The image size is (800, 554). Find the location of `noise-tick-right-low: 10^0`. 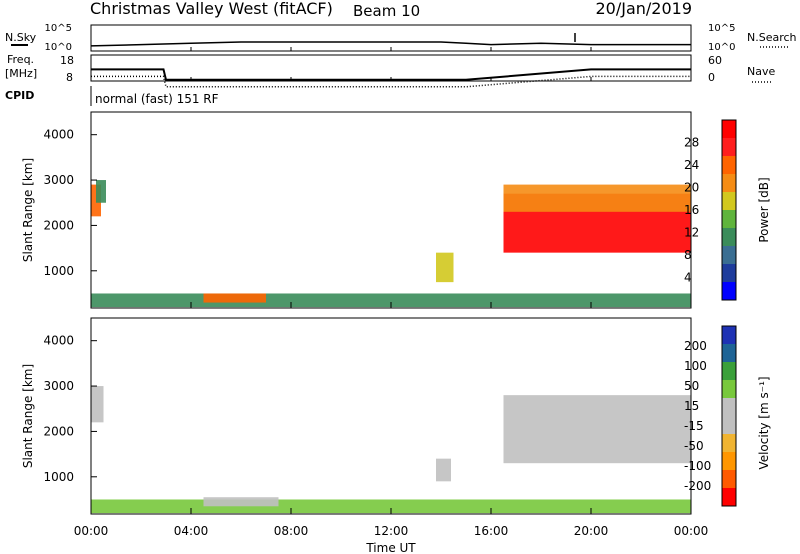

noise-tick-right-low: 10^0 is located at coordinates (721, 47).